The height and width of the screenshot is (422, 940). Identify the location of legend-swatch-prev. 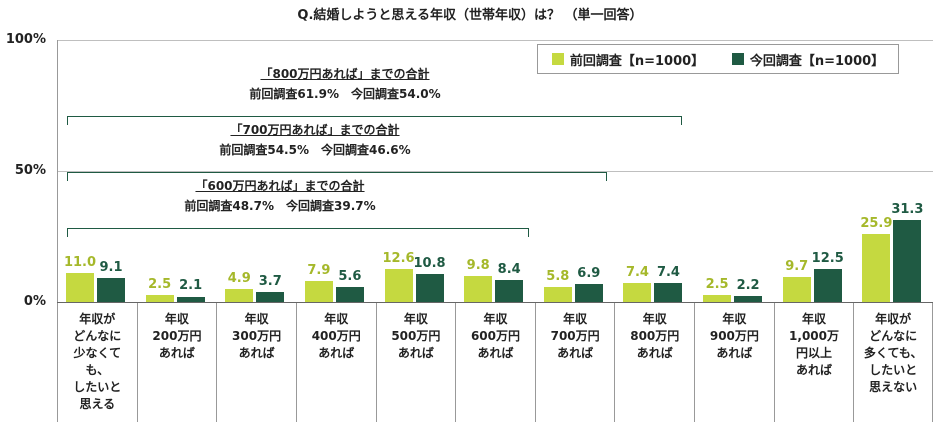
(557, 59).